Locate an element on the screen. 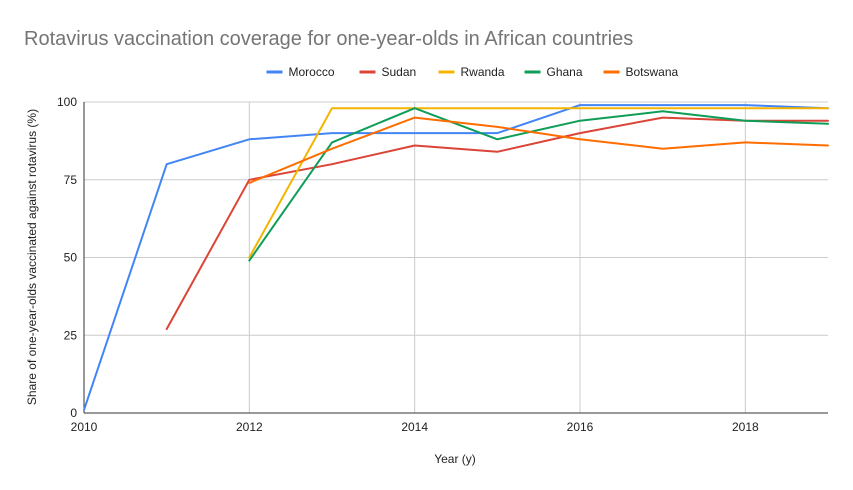 Image resolution: width=853 pixels, height=490 pixels. x-tick-label: 2012 is located at coordinates (249, 427).